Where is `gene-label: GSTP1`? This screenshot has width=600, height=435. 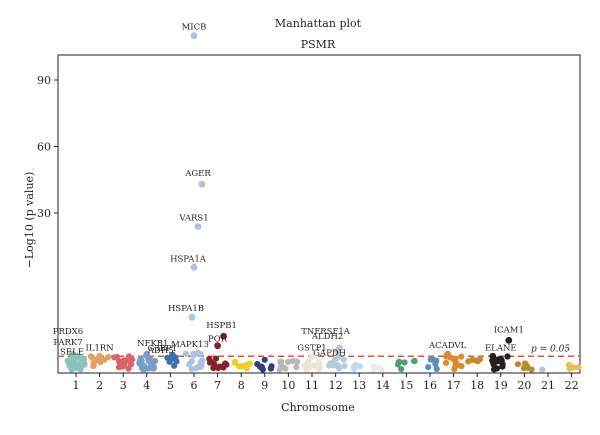 gene-label: GSTP1 is located at coordinates (311, 348).